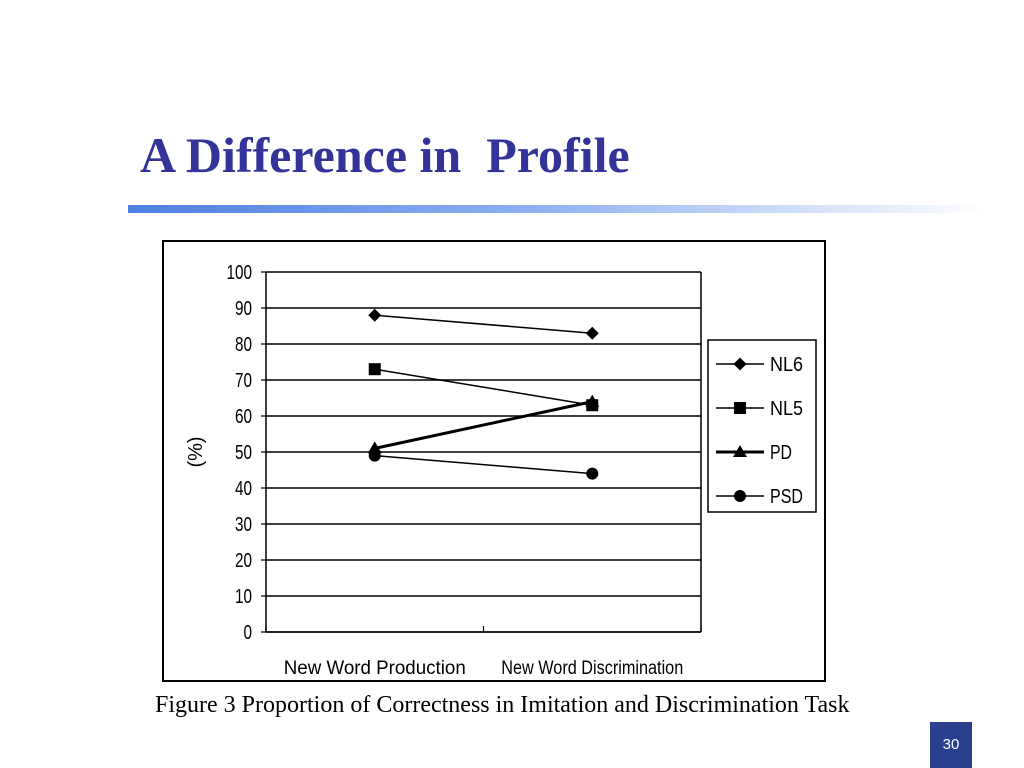  What do you see at coordinates (243, 561) in the screenshot?
I see `y-tick-label: 20` at bounding box center [243, 561].